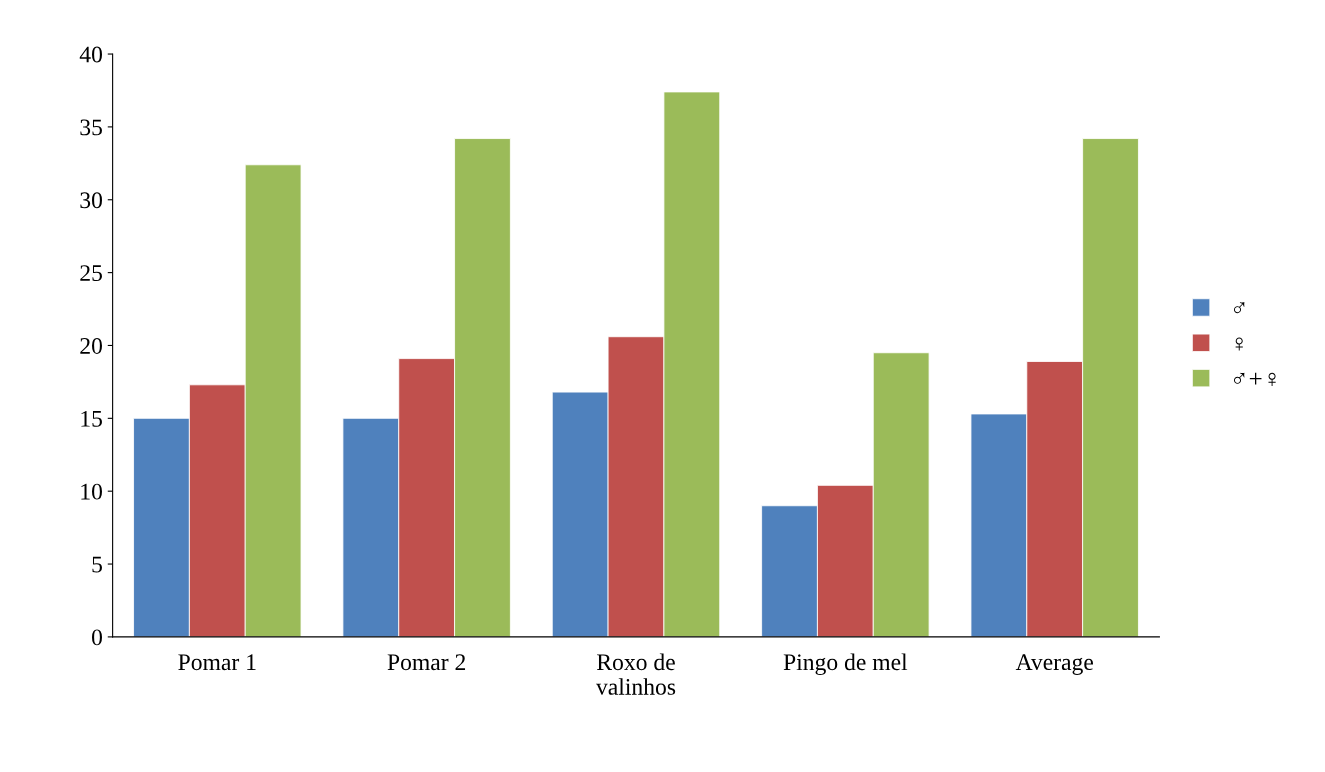  Describe the element at coordinates (635, 674) in the screenshot. I see `x-tick-label: Roxo de valinhos` at that location.